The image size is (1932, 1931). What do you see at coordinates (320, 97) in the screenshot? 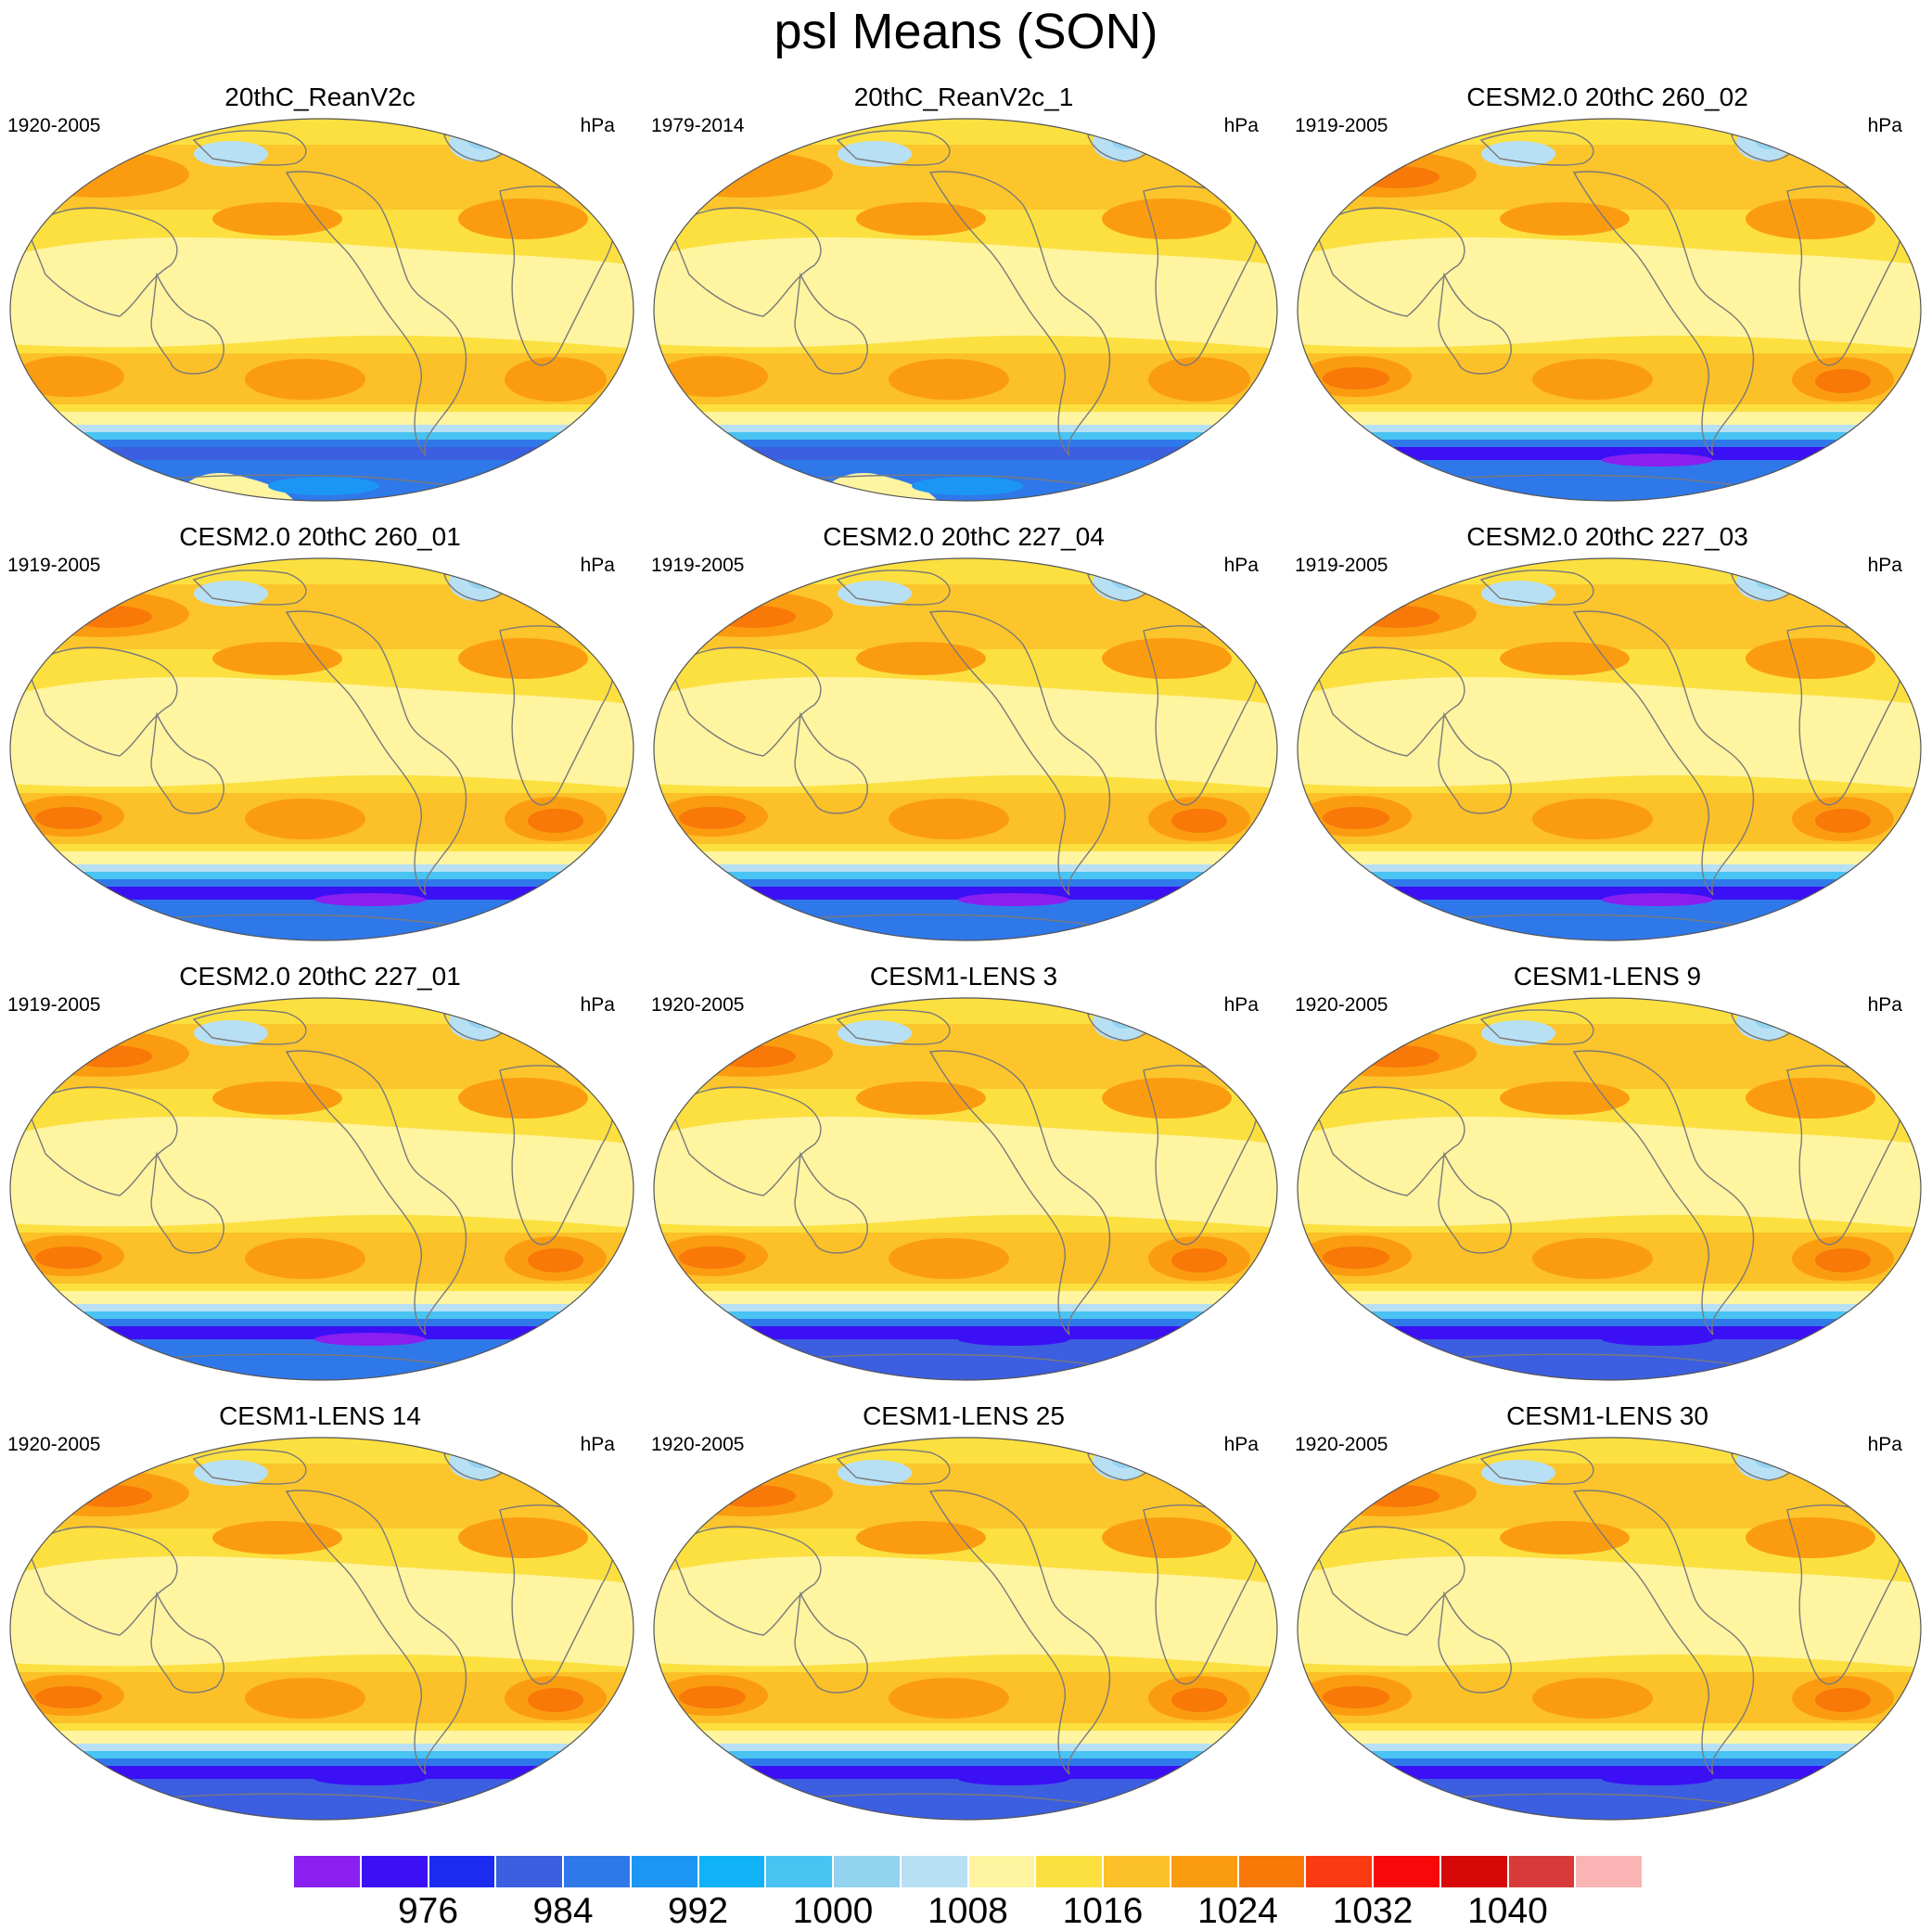
I see `panel-title: 20thC_ReanV2c` at bounding box center [320, 97].